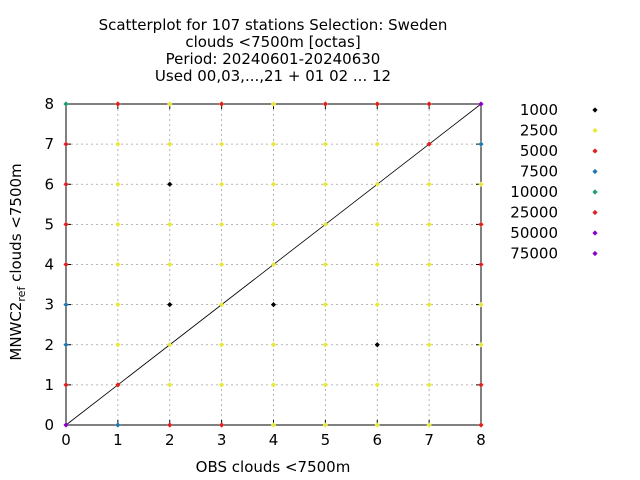 The image size is (640, 480). Describe the element at coordinates (534, 213) in the screenshot. I see `legend-label: 25000` at that location.